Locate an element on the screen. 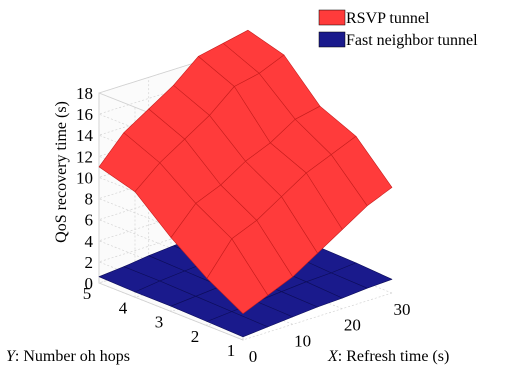 The width and height of the screenshot is (514, 375). z-tick-label: 0 is located at coordinates (89, 283).